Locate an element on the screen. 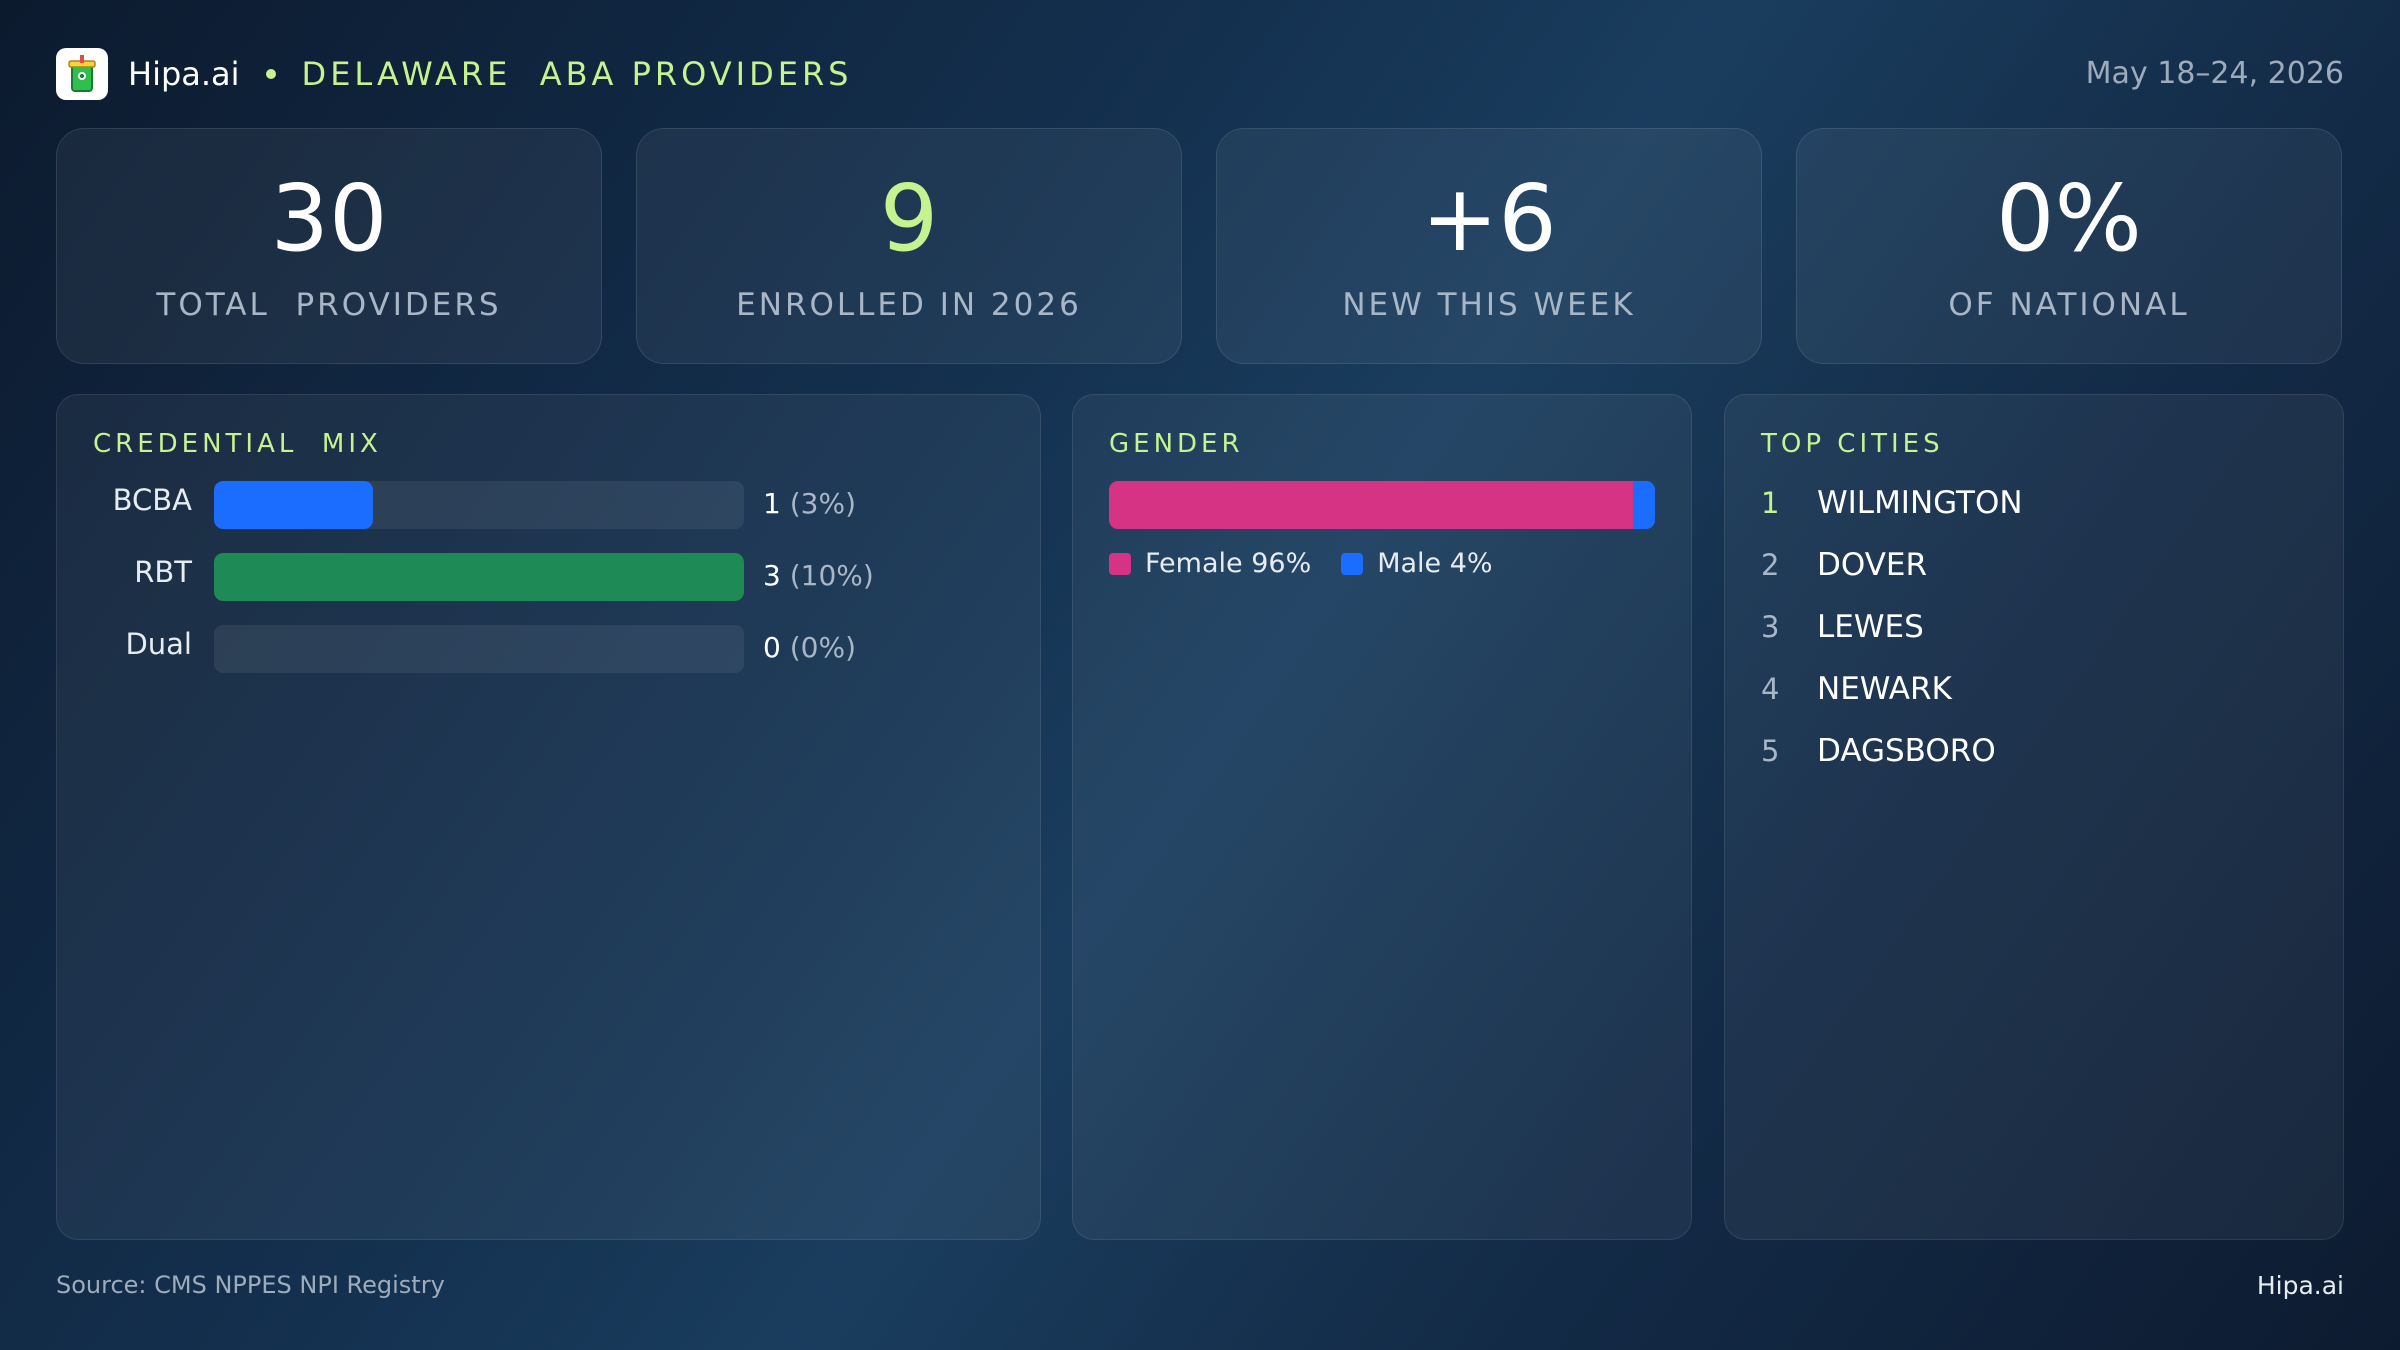 This screenshot has width=2400, height=1350. stat-value: 30 is located at coordinates (329, 218).